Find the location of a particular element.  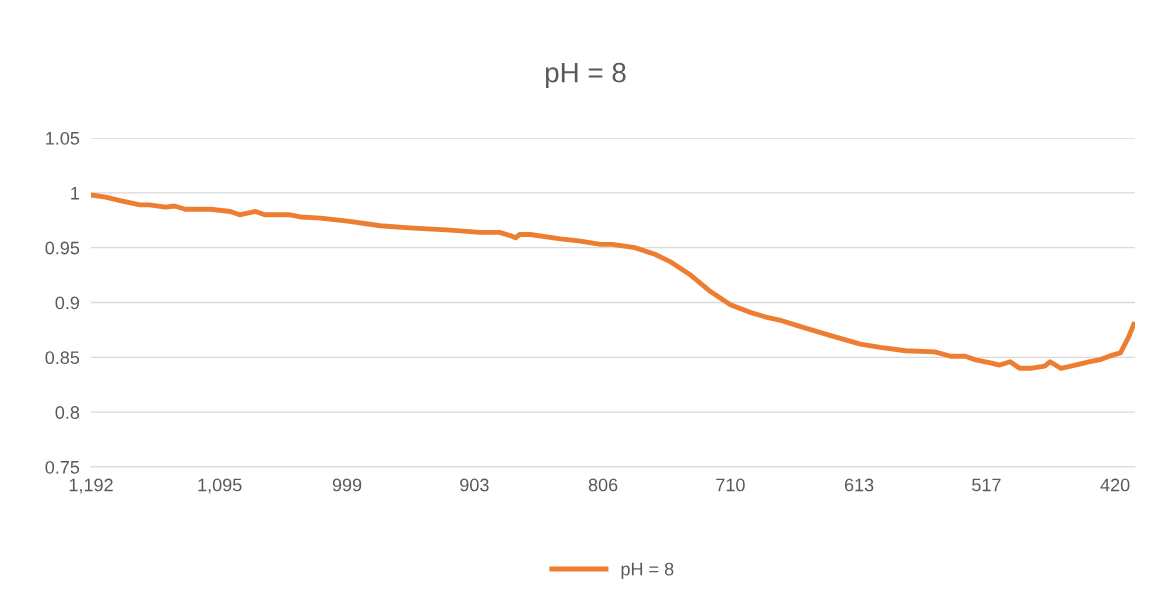

chart-title: pH = 8 is located at coordinates (585, 75).